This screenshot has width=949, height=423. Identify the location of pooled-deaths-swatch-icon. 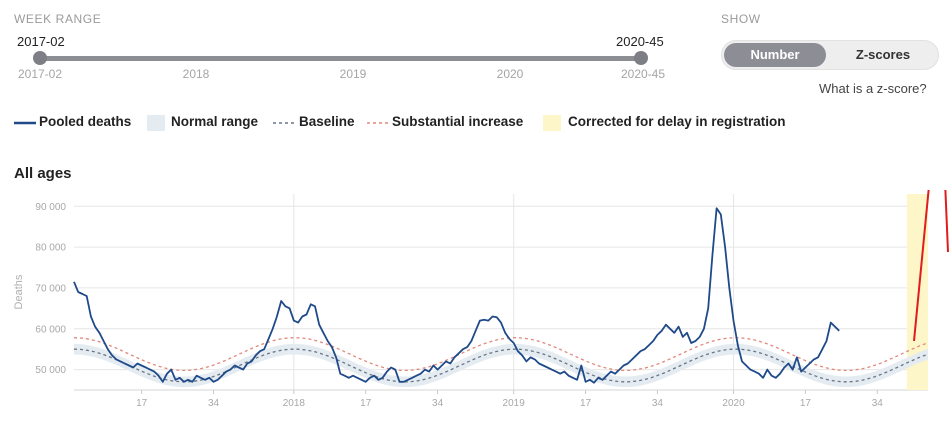
(25, 123).